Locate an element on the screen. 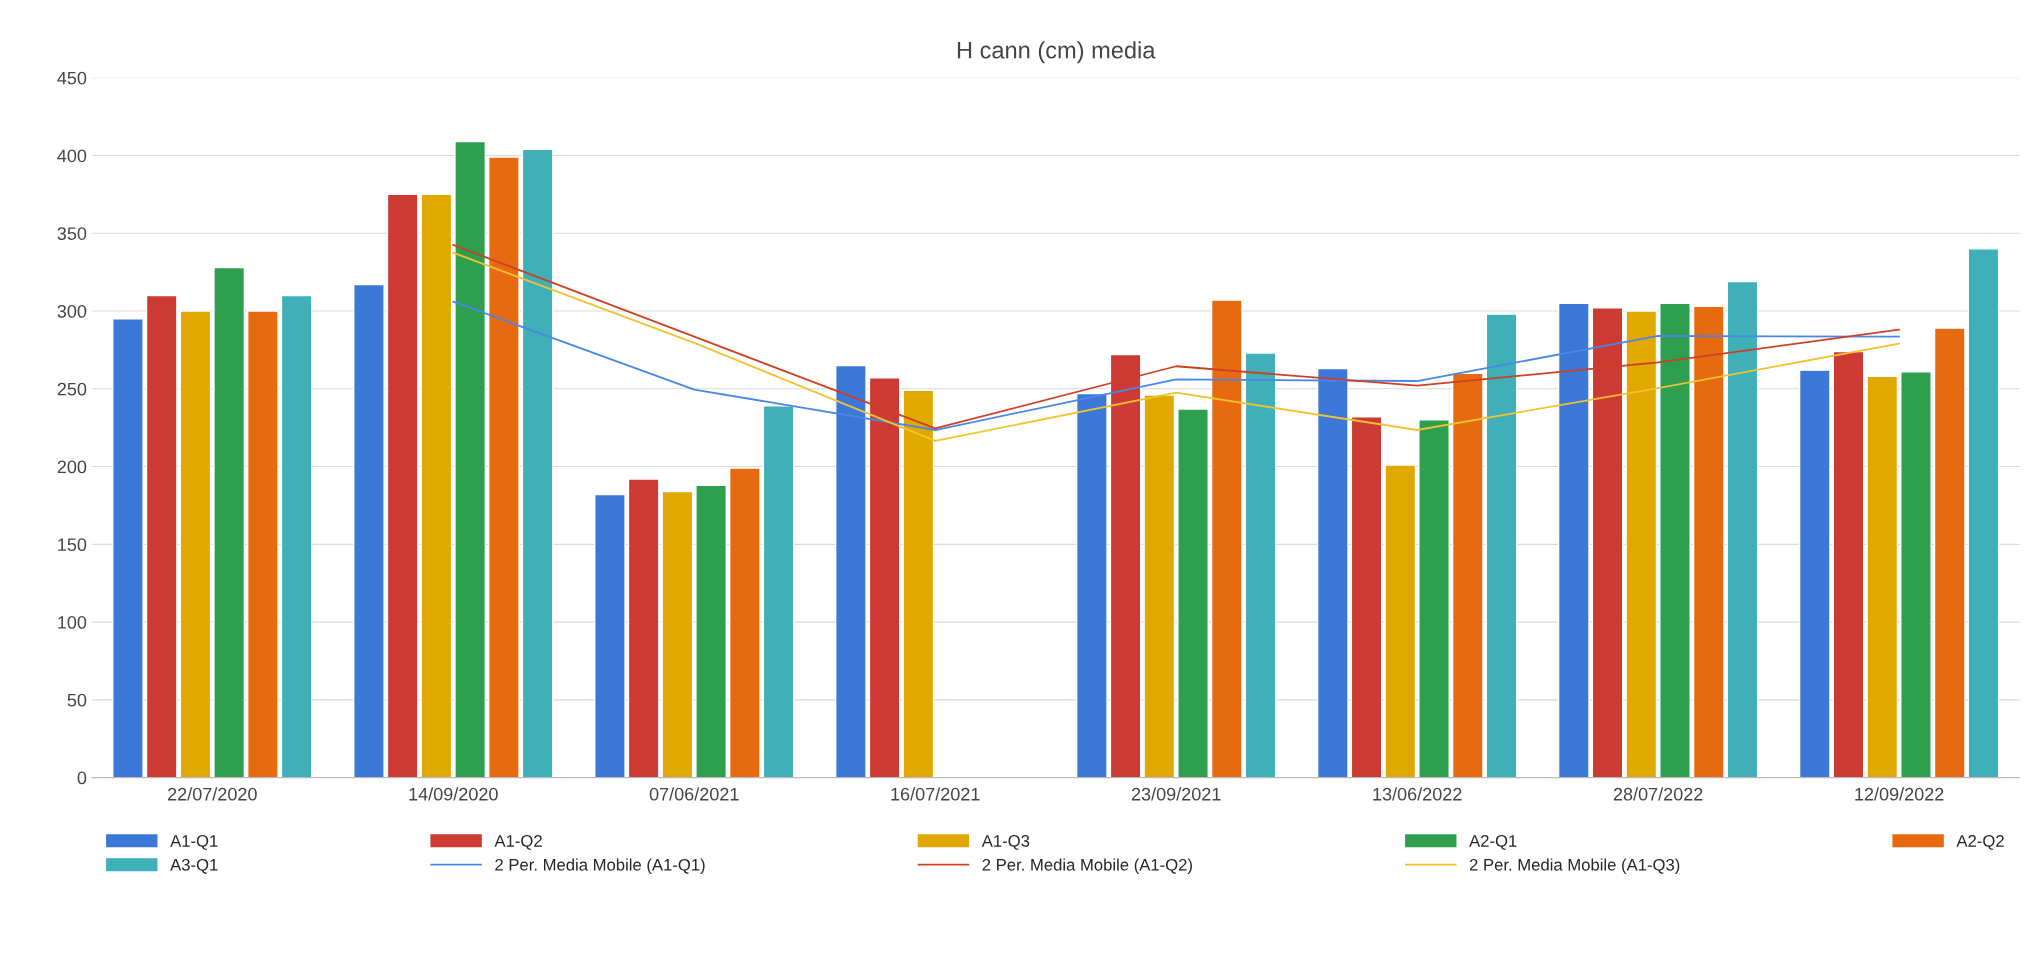  legend-label: A1-Q3 is located at coordinates (1005, 842).